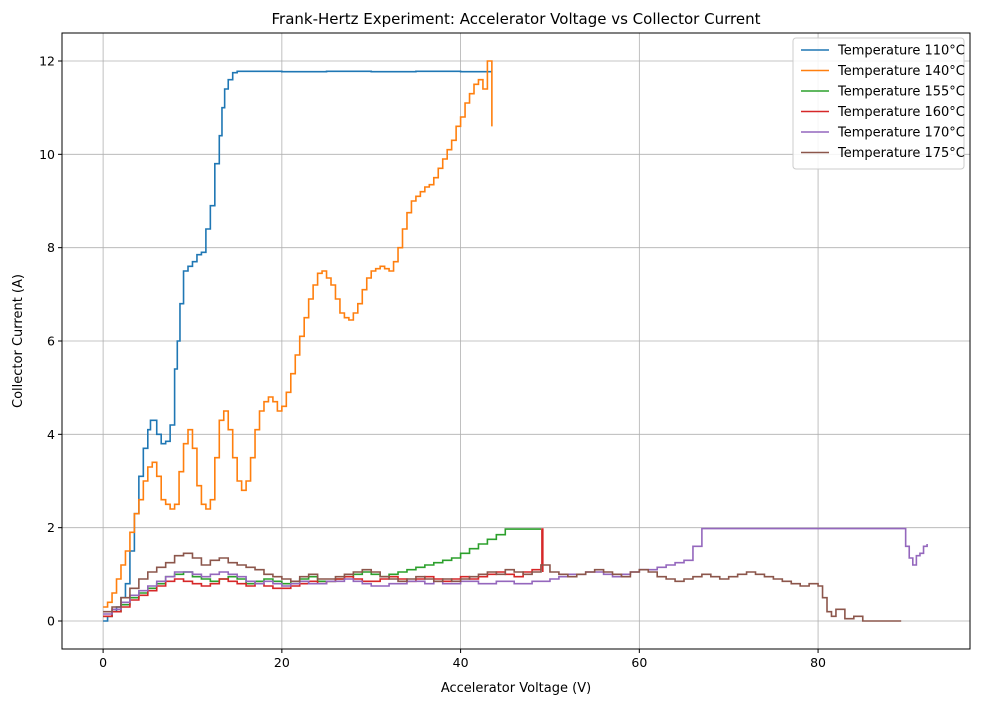 The height and width of the screenshot is (701, 996). What do you see at coordinates (901, 92) in the screenshot?
I see `legend-label-3: Temperature 155°C` at bounding box center [901, 92].